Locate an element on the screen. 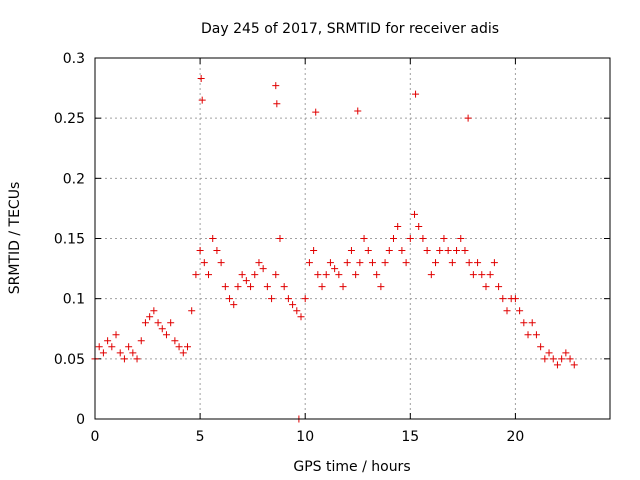 The height and width of the screenshot is (480, 640). y-tick-label: 0.1 is located at coordinates (74, 300).